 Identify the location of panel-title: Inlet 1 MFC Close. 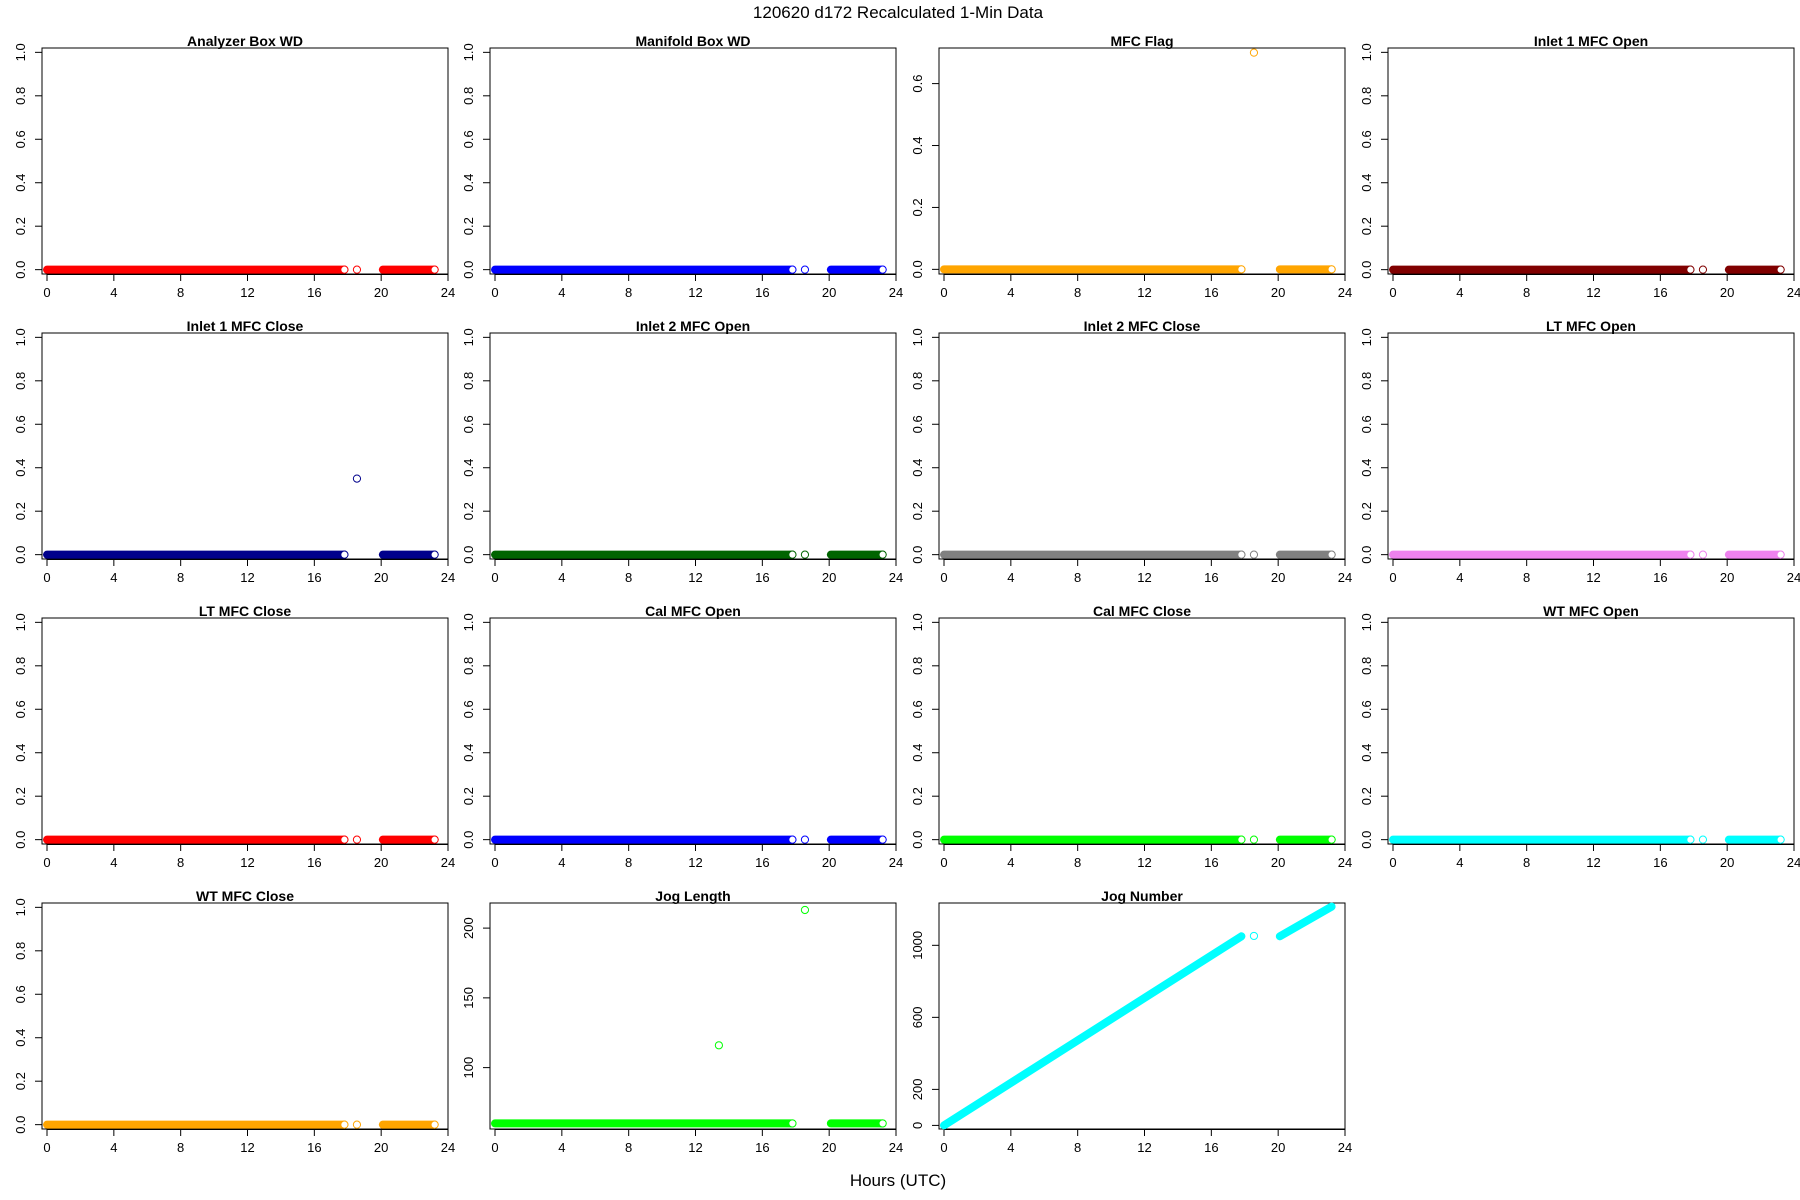
(245, 326).